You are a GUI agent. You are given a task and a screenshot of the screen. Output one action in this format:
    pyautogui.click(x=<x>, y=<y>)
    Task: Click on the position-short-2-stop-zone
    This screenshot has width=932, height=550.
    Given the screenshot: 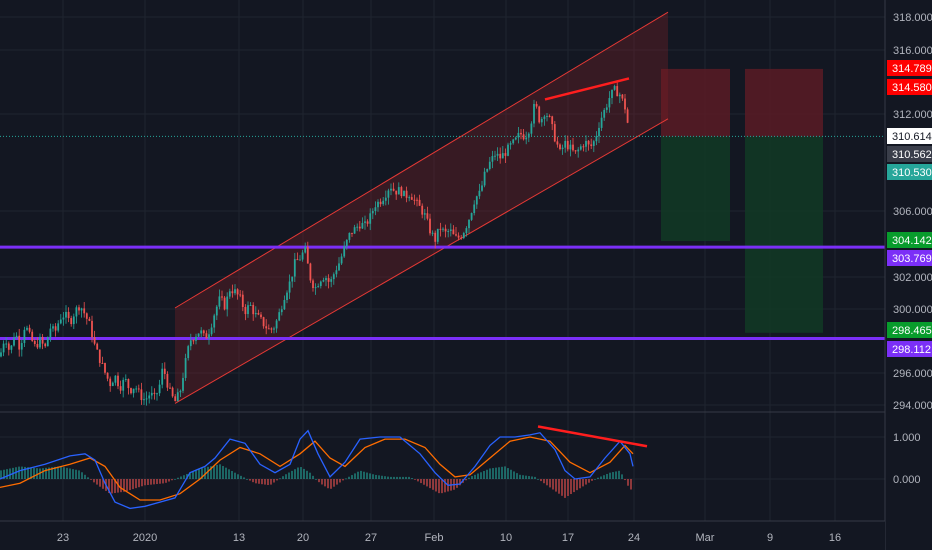 What is the action you would take?
    pyautogui.click(x=784, y=102)
    